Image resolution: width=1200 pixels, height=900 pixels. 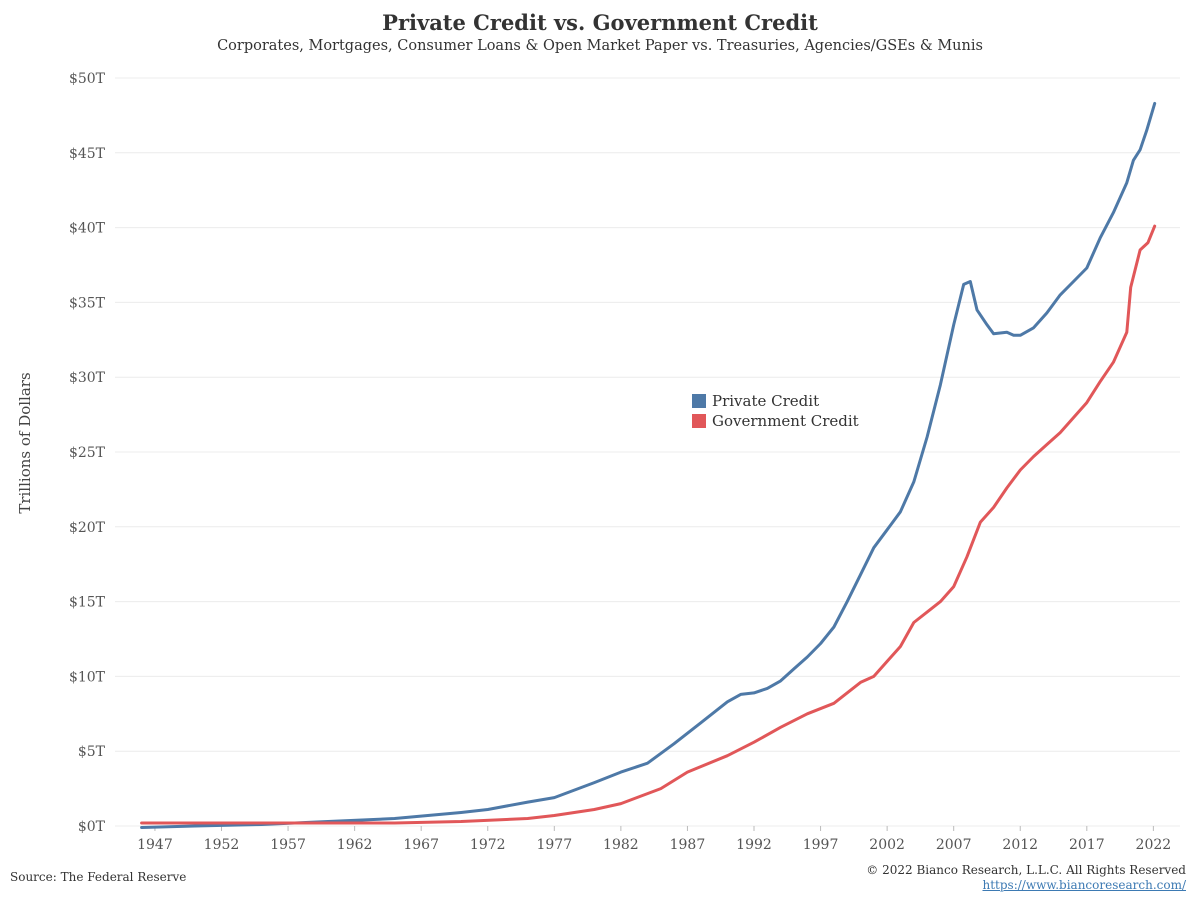 What do you see at coordinates (222, 845) in the screenshot?
I see `x-tick-label: 1952` at bounding box center [222, 845].